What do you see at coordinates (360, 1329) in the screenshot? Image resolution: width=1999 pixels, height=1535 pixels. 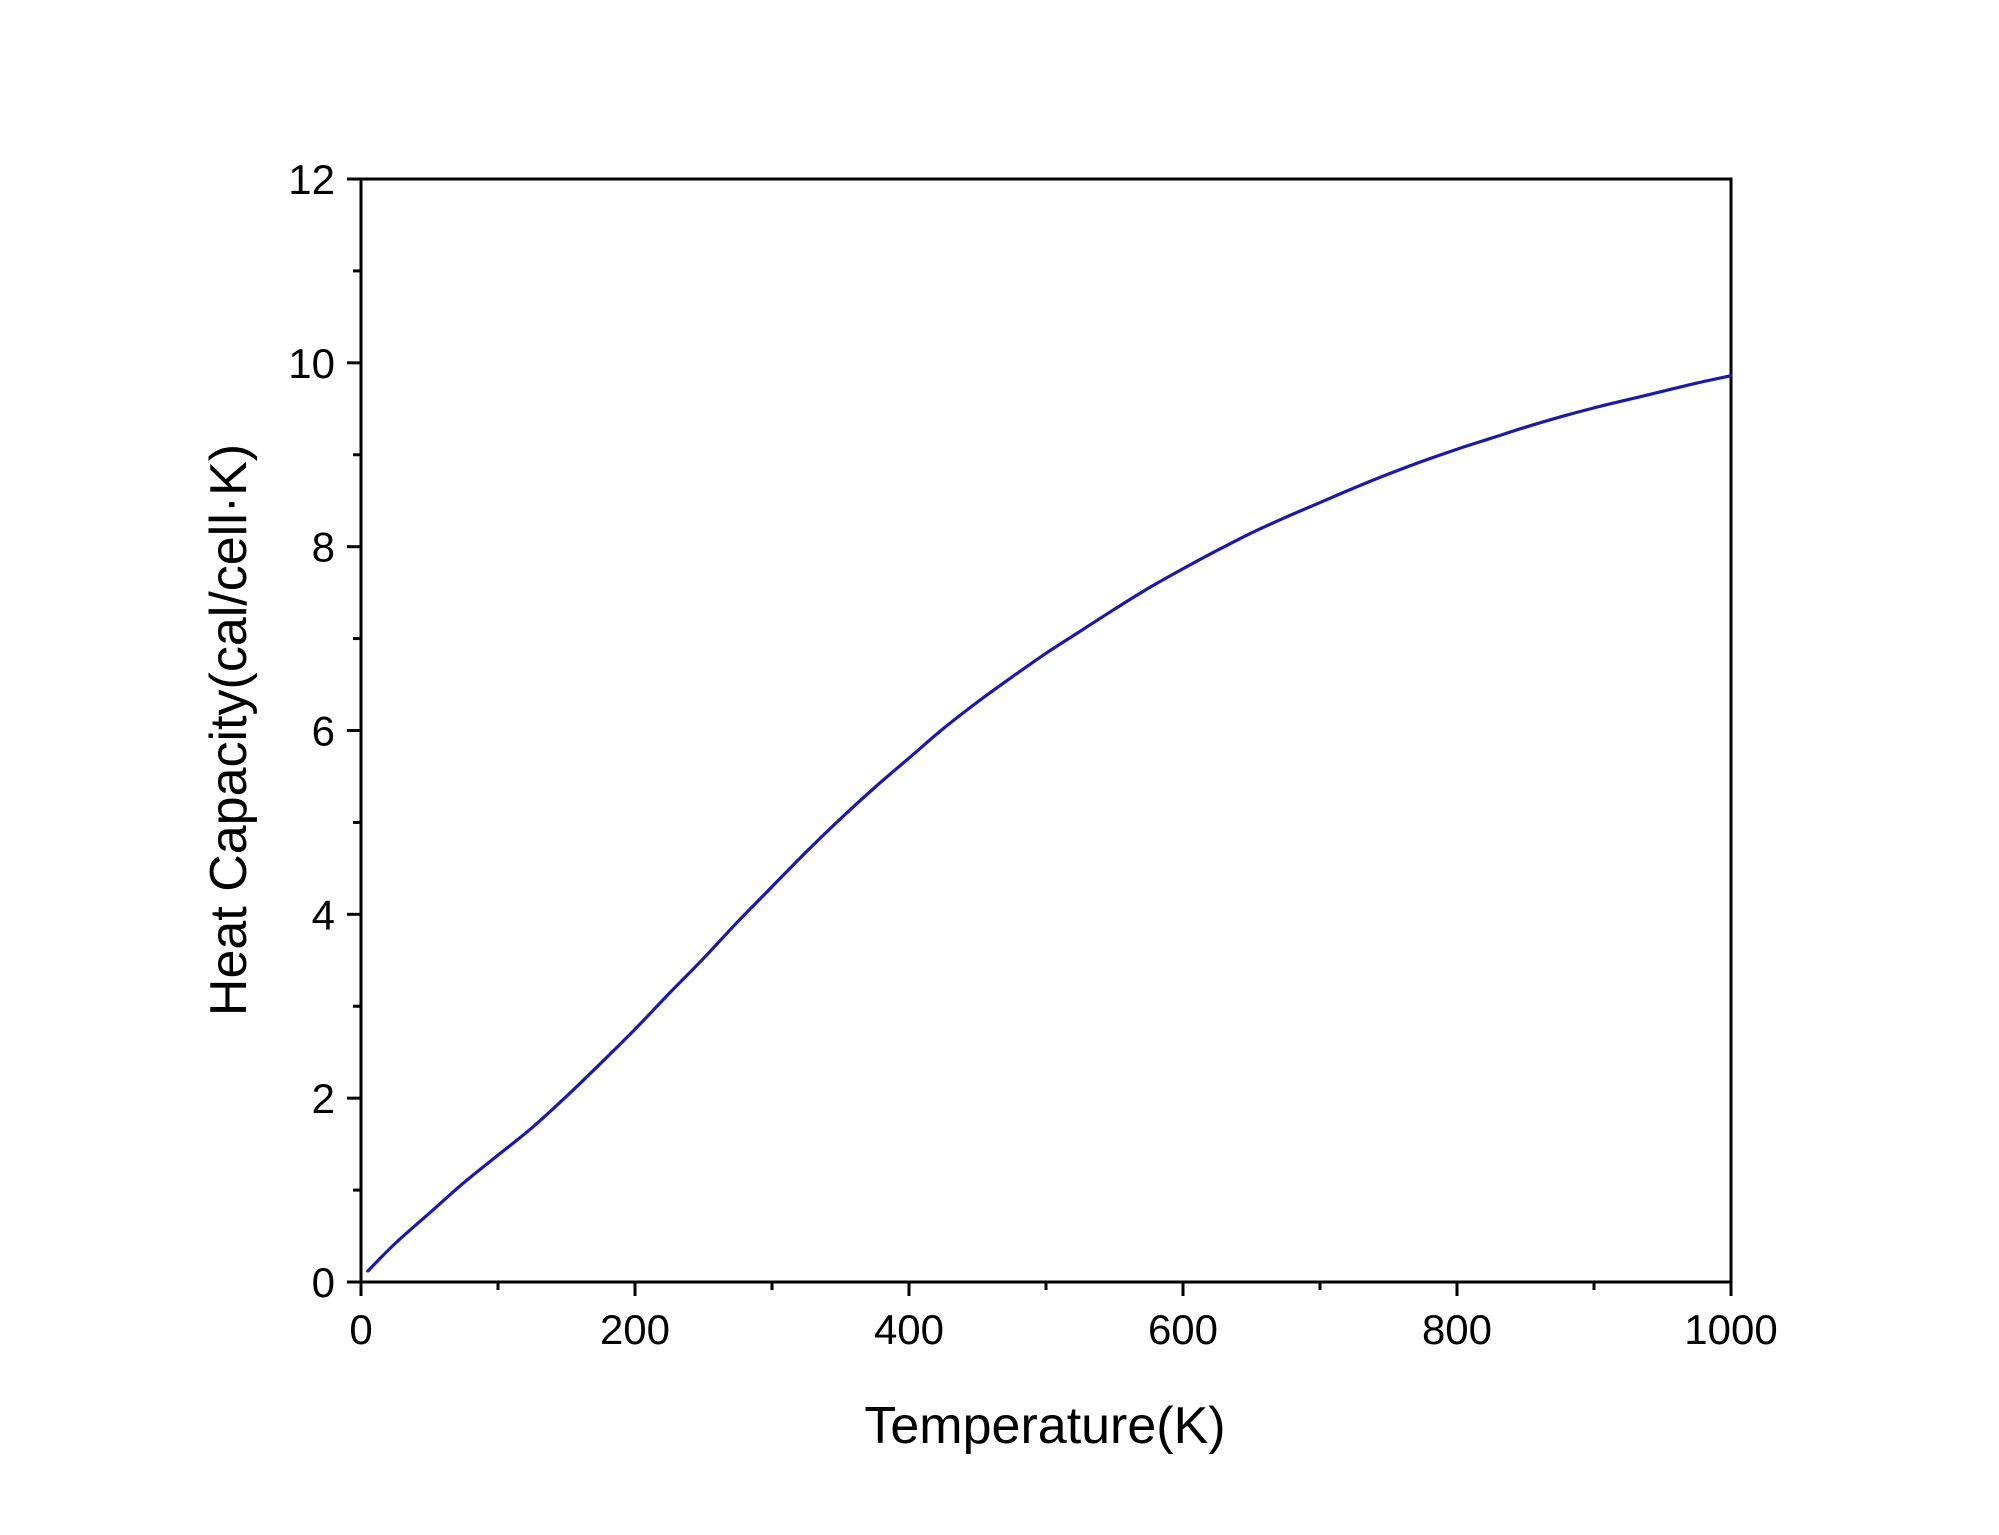 I see `x-tick-label: 0` at bounding box center [360, 1329].